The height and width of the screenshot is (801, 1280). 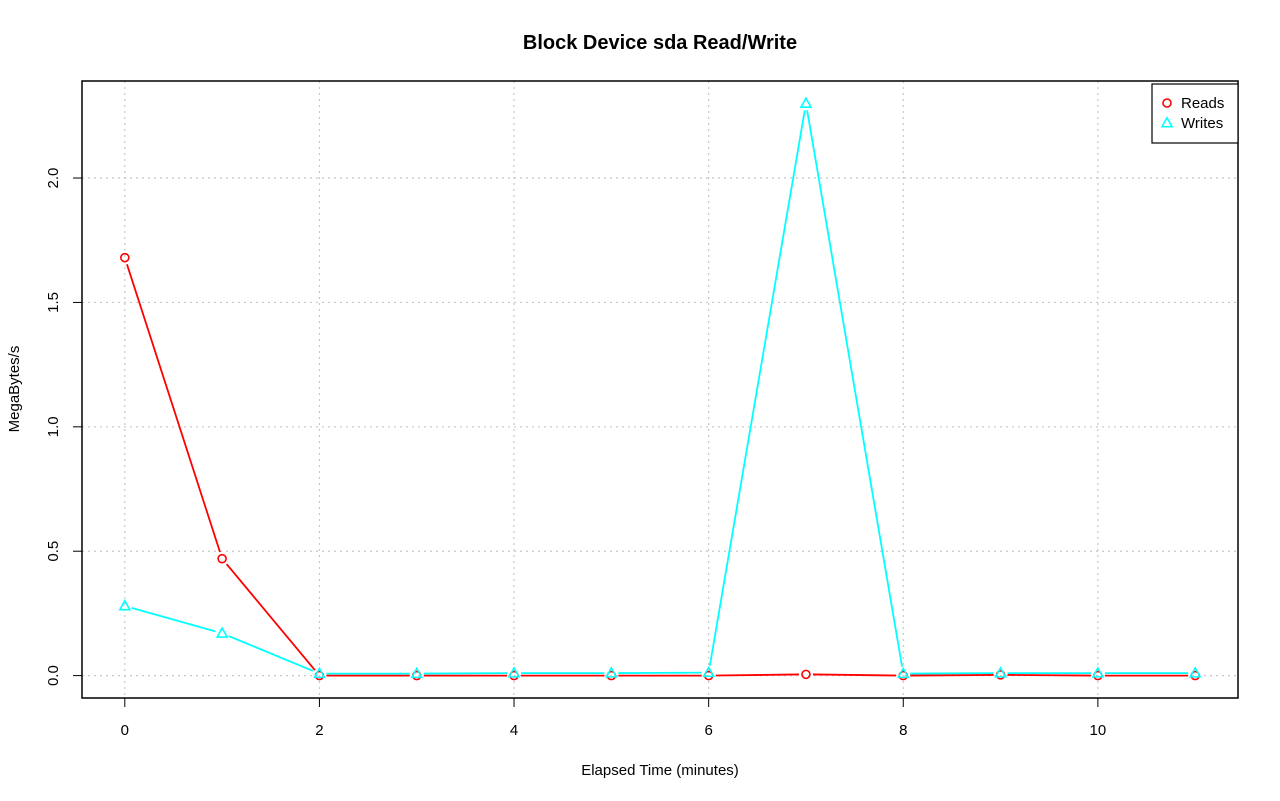 I want to click on legend-label: Writes, so click(x=1202, y=123).